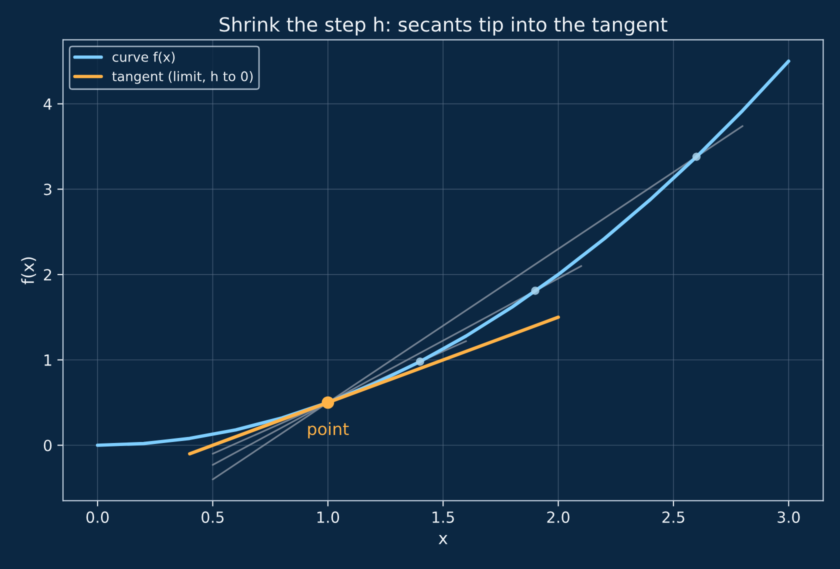 The height and width of the screenshot is (569, 840). I want to click on x-axis-title: x, so click(443, 539).